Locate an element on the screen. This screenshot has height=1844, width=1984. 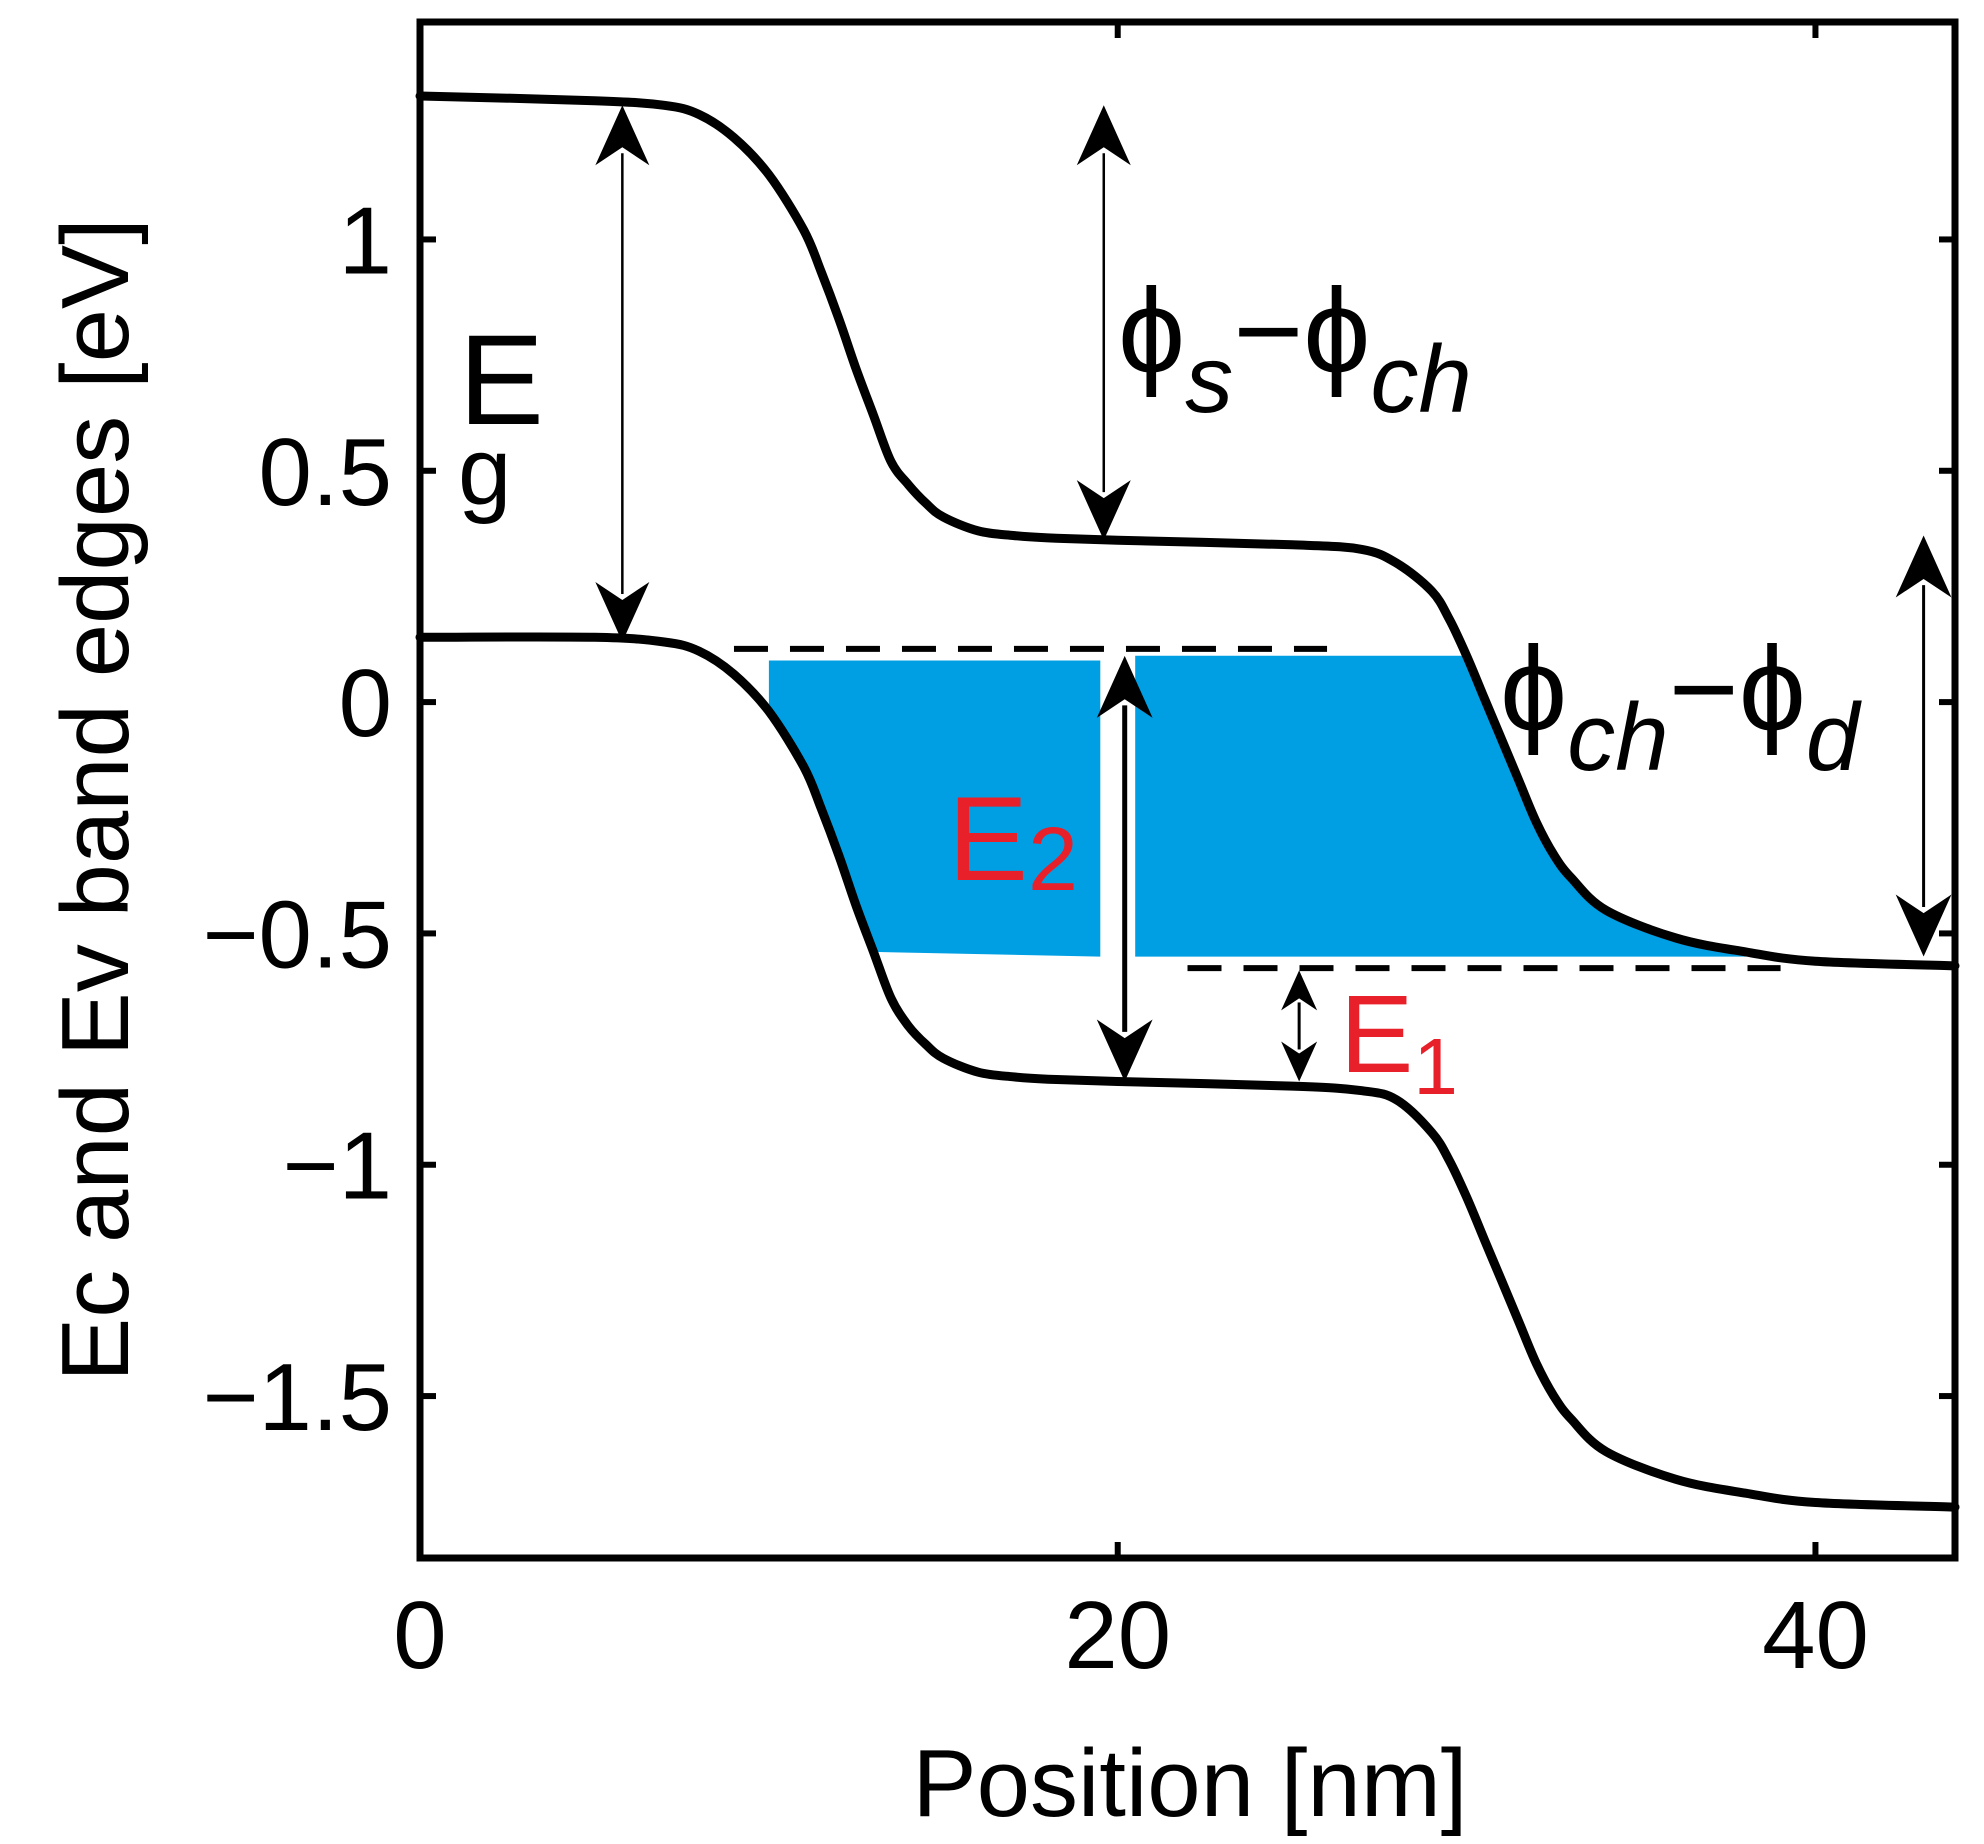
xtick-label-40: 40 is located at coordinates (1815, 1635).